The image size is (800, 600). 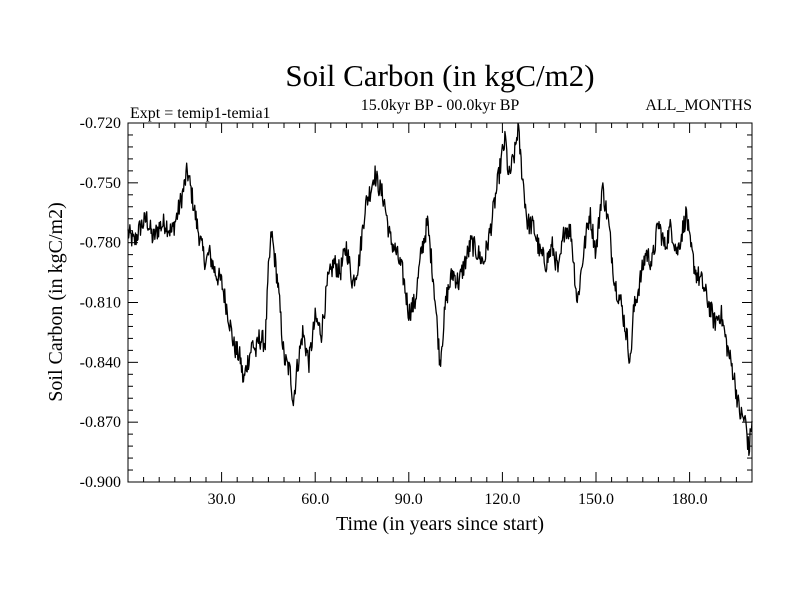 I want to click on period-label: ALL_MONTHS, so click(x=698, y=105).